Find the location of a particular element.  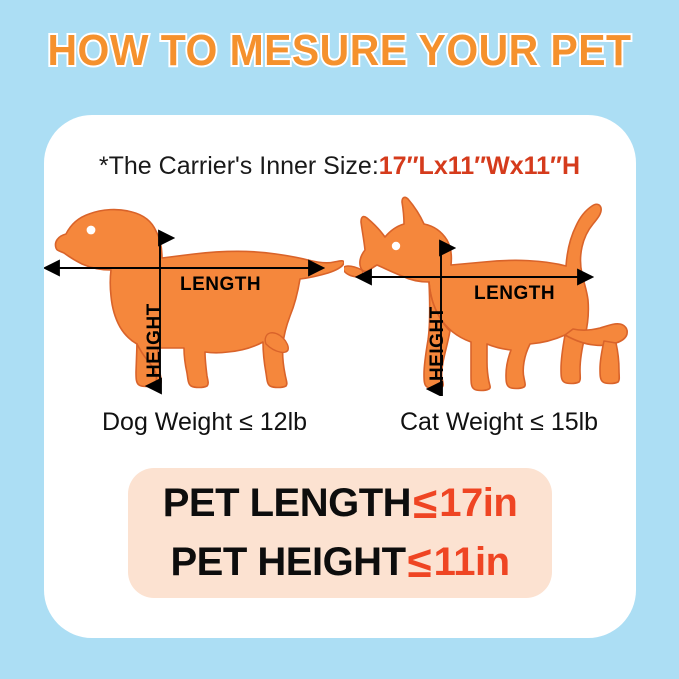

cat-weight-caption: Cat Weight ≤ 15lb is located at coordinates (499, 422).